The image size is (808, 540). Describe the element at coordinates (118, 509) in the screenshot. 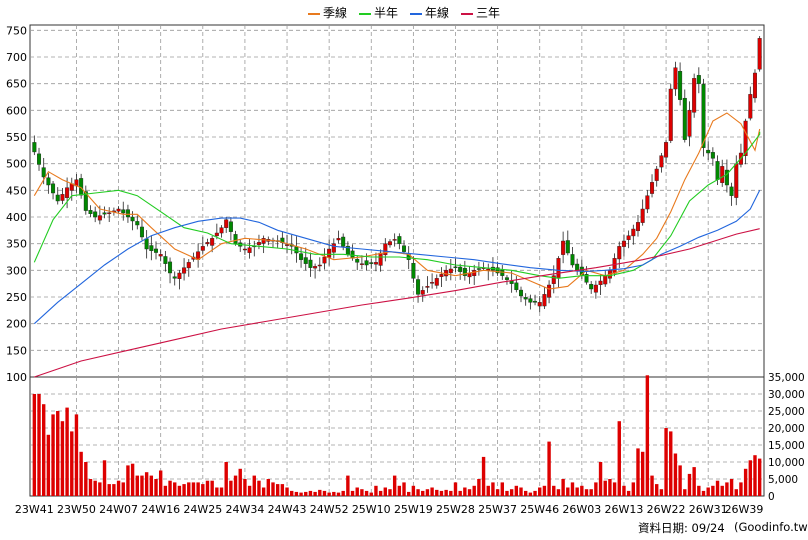

I see `x-tick-label: 24W07` at that location.